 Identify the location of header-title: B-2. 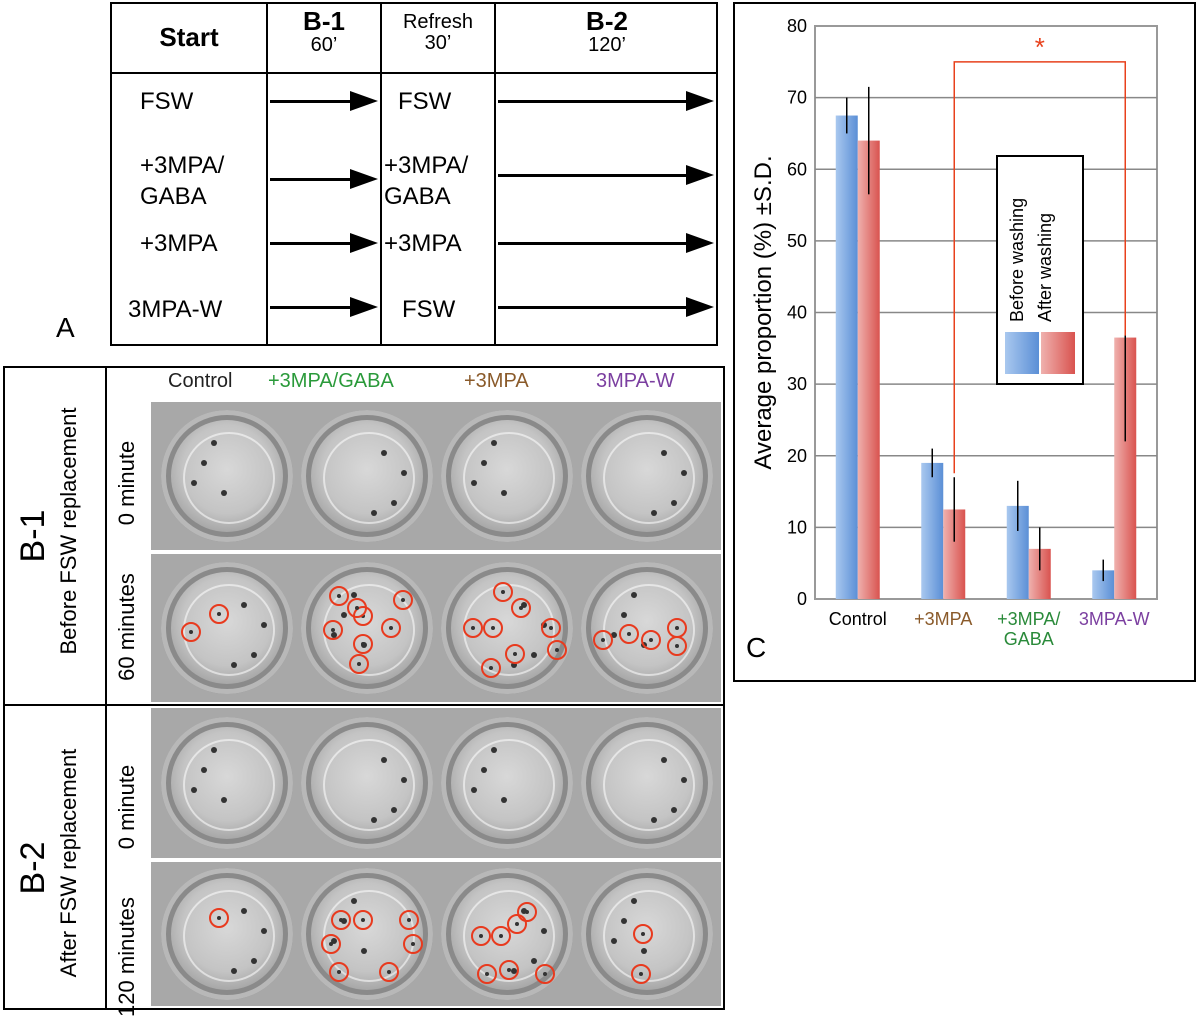
(607, 21).